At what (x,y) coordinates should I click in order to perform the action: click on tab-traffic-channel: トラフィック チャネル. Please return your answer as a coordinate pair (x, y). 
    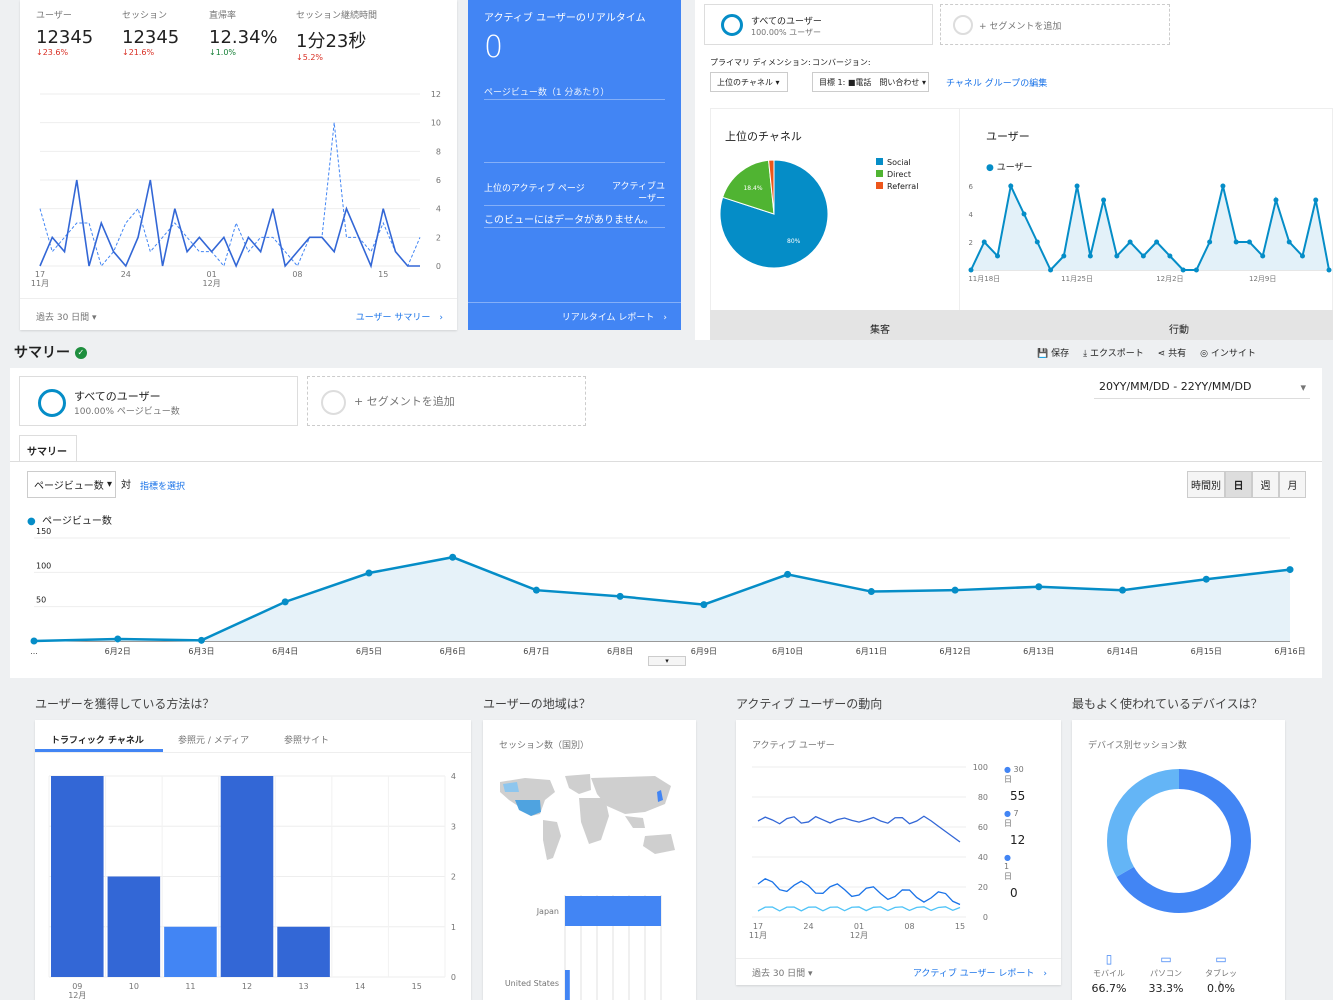
    Looking at the image, I should click on (97, 741).